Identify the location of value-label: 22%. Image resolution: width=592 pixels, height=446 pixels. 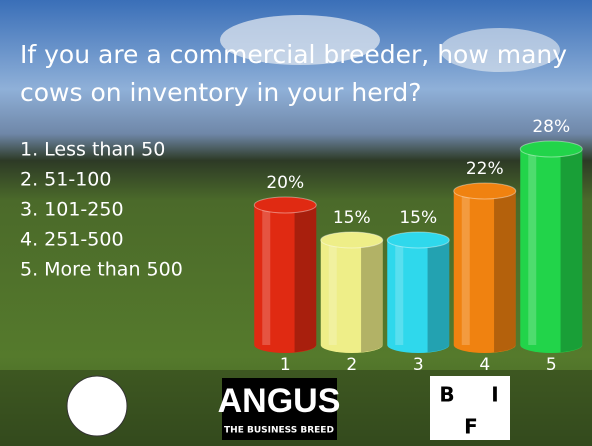
(485, 169).